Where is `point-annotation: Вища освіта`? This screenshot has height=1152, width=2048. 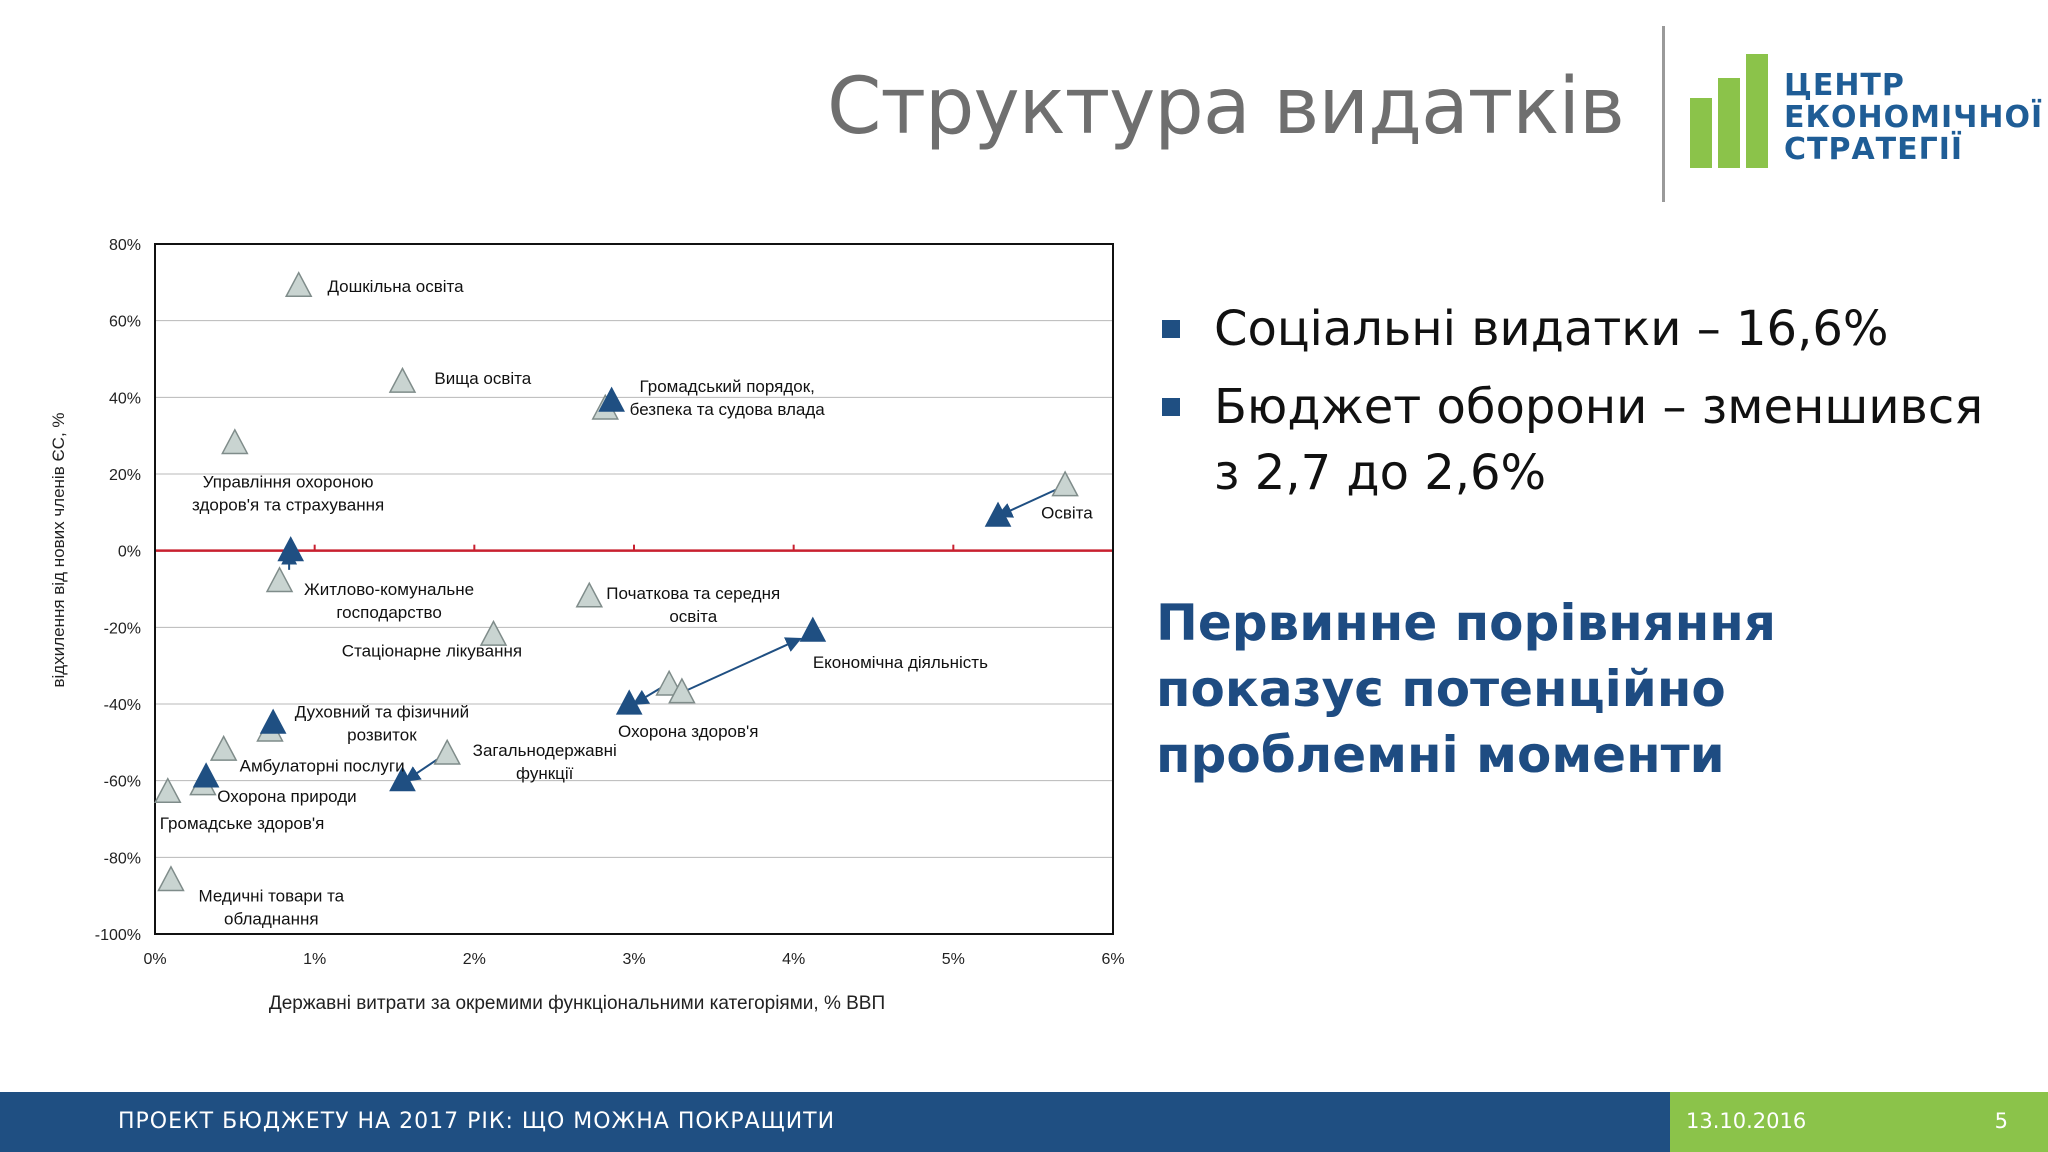
point-annotation: Вища освіта is located at coordinates (482, 378).